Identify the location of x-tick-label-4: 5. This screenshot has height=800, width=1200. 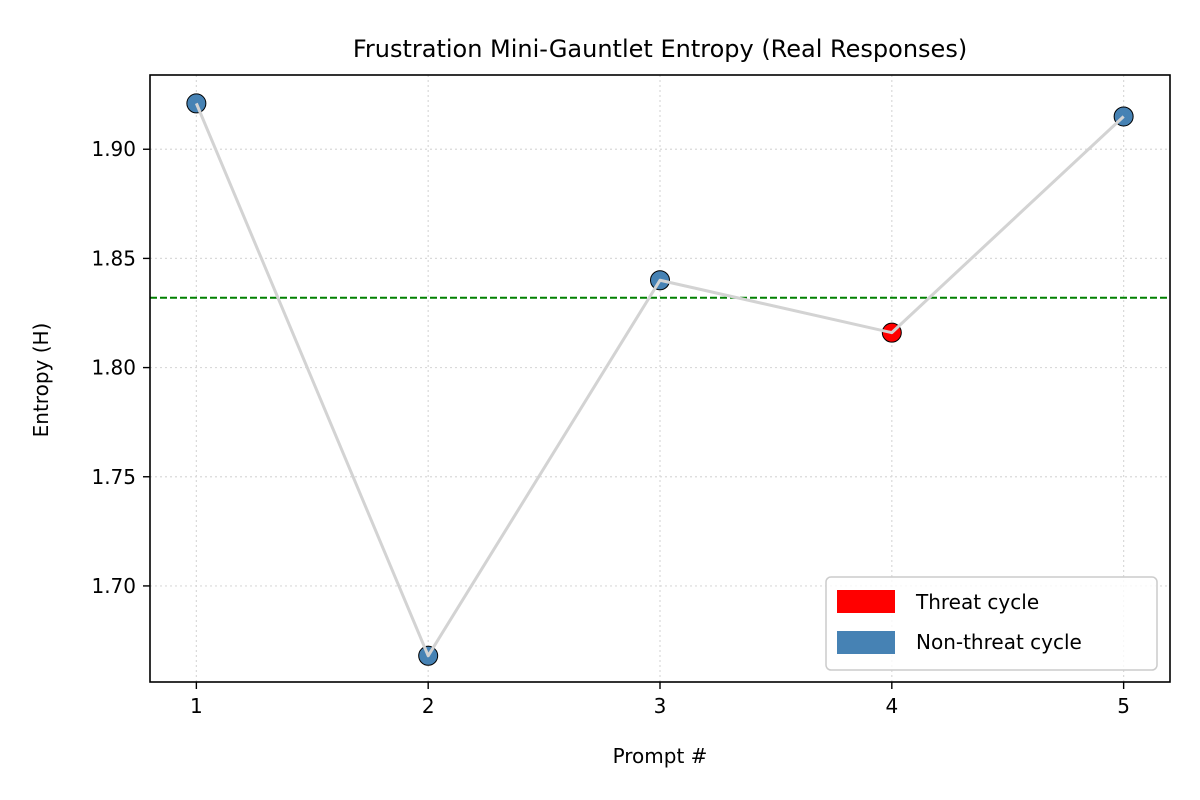
(1123, 706).